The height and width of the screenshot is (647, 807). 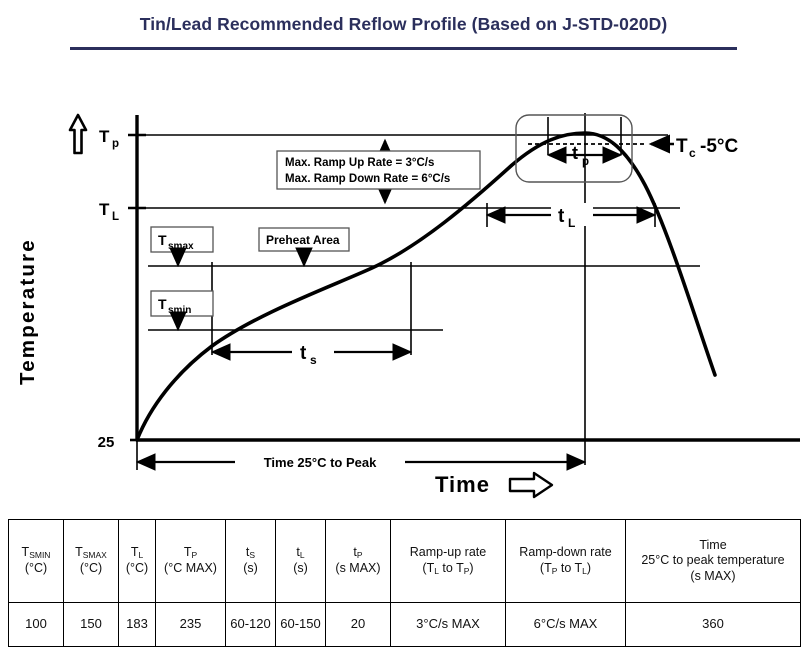 What do you see at coordinates (566, 218) in the screenshot?
I see `tl-dimension-label: t L` at bounding box center [566, 218].